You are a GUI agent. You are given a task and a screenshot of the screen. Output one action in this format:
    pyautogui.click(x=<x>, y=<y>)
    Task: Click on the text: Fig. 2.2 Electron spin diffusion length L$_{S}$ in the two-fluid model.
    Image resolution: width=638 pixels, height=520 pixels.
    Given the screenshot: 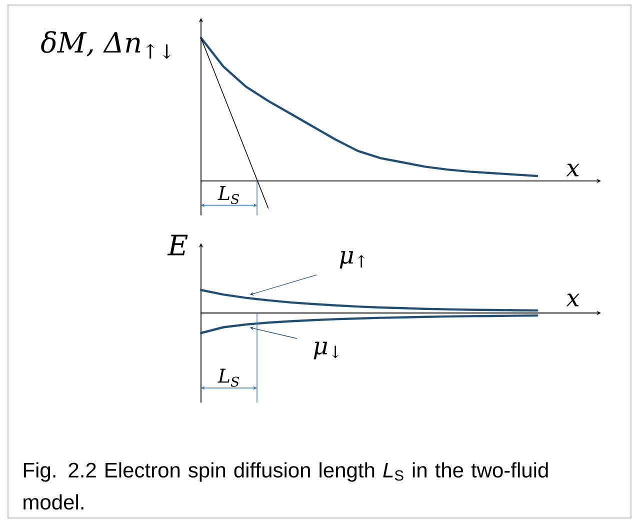 What is the action you would take?
    pyautogui.click(x=286, y=486)
    